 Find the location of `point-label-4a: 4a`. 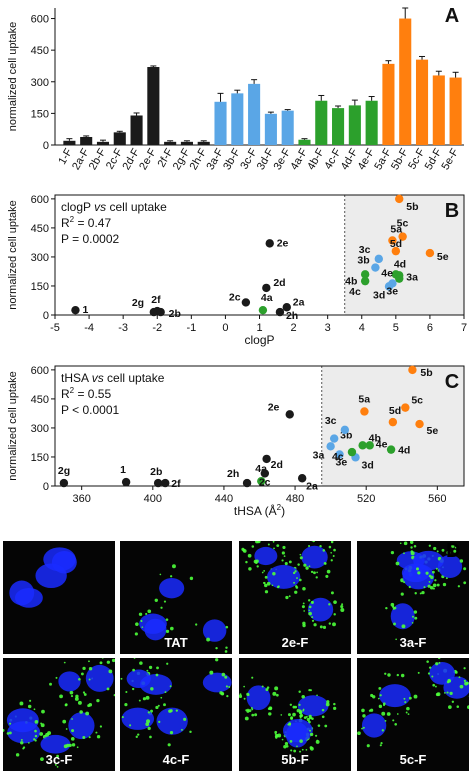

point-label-4a: 4a is located at coordinates (261, 469).